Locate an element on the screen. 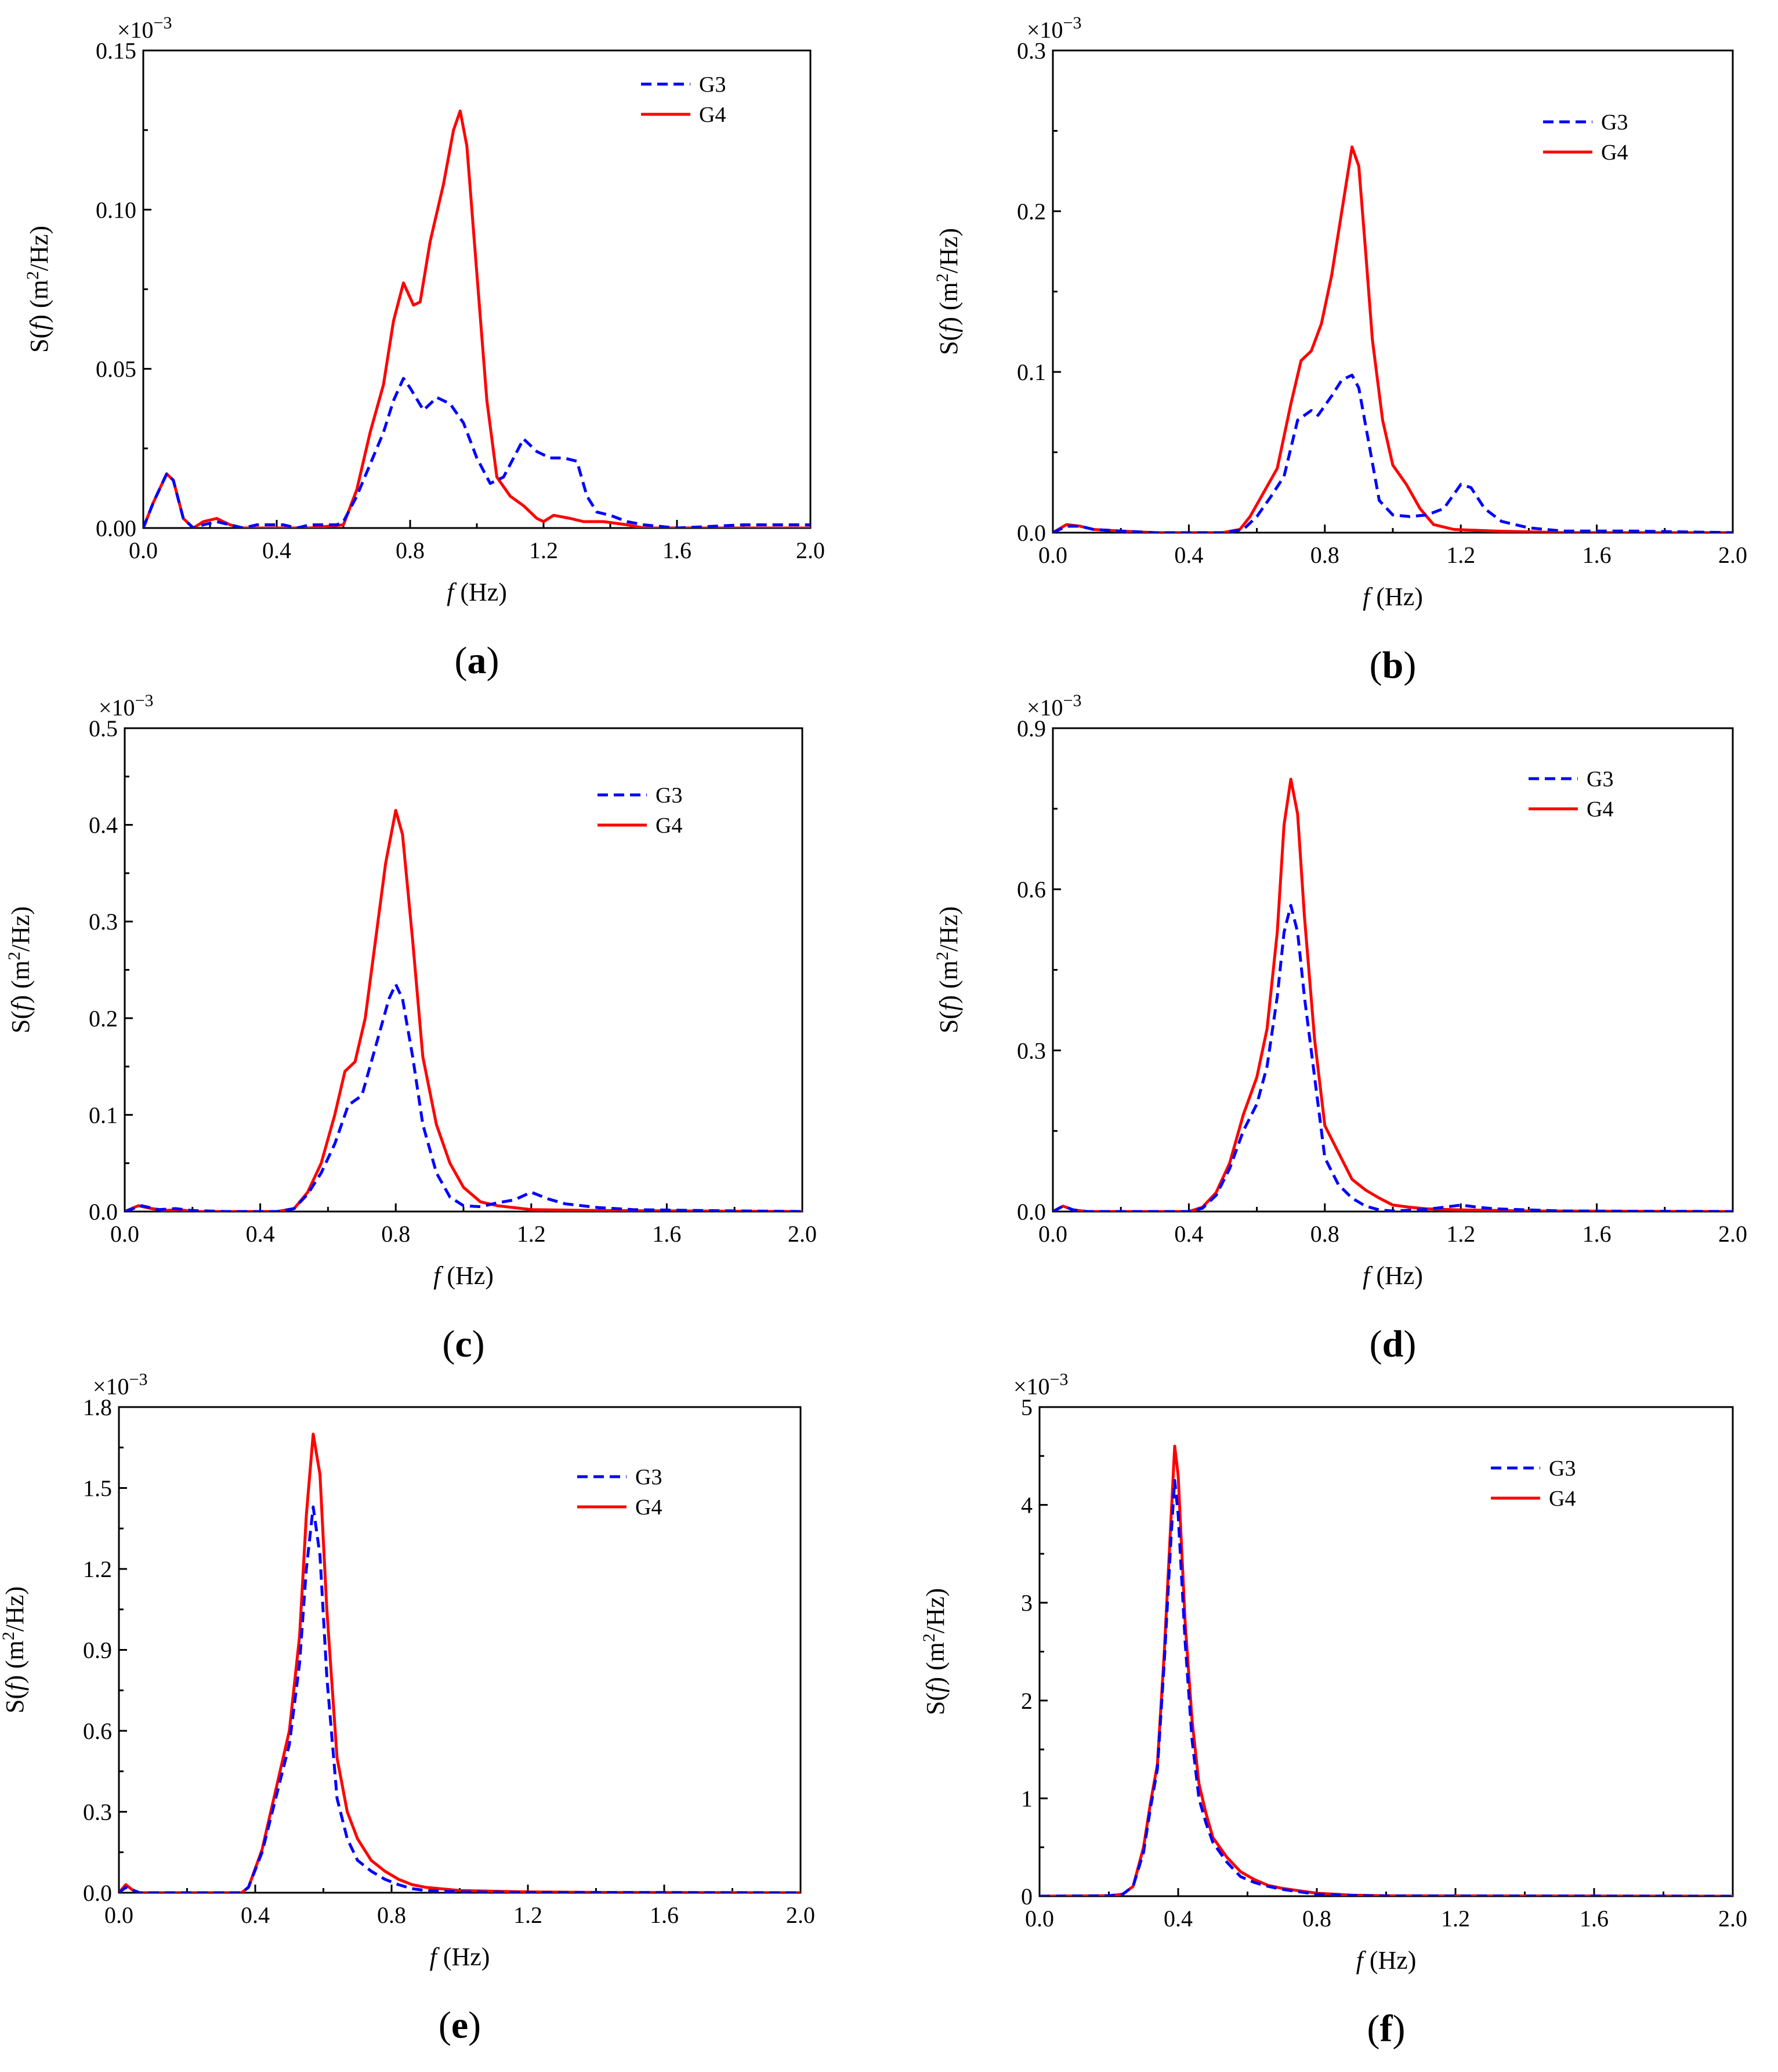 The image size is (1778, 2072). panel-label-letter: d is located at coordinates (1393, 1344).